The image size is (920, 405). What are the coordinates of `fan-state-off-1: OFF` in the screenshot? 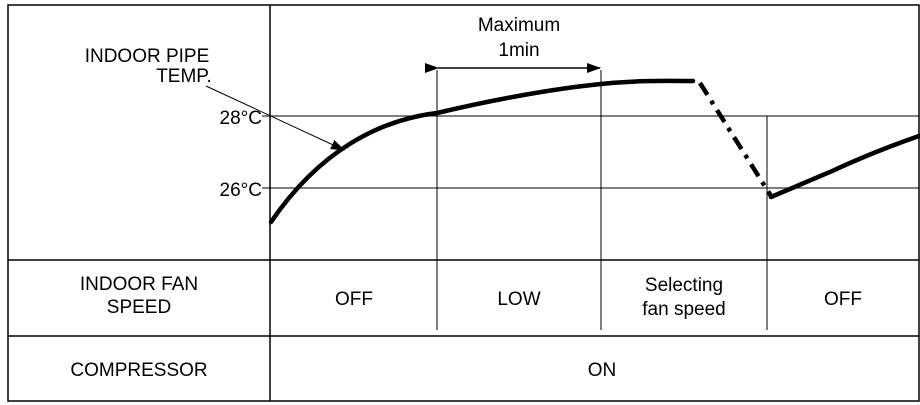 It's located at (354, 299).